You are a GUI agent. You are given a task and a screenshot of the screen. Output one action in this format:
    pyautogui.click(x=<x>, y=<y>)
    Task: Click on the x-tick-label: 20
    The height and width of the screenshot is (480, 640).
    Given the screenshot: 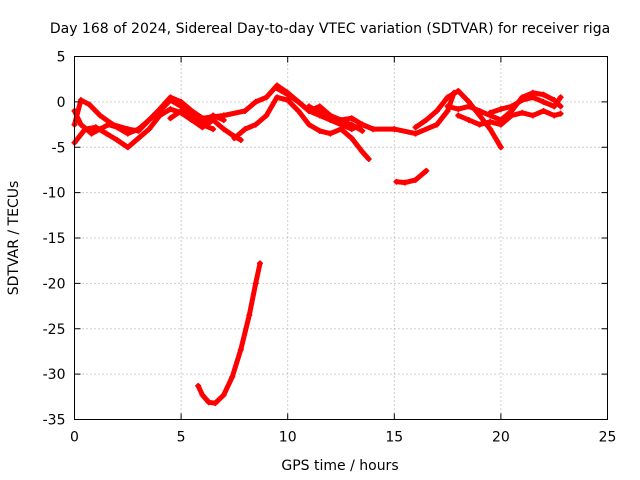 What is the action you would take?
    pyautogui.click(x=501, y=438)
    